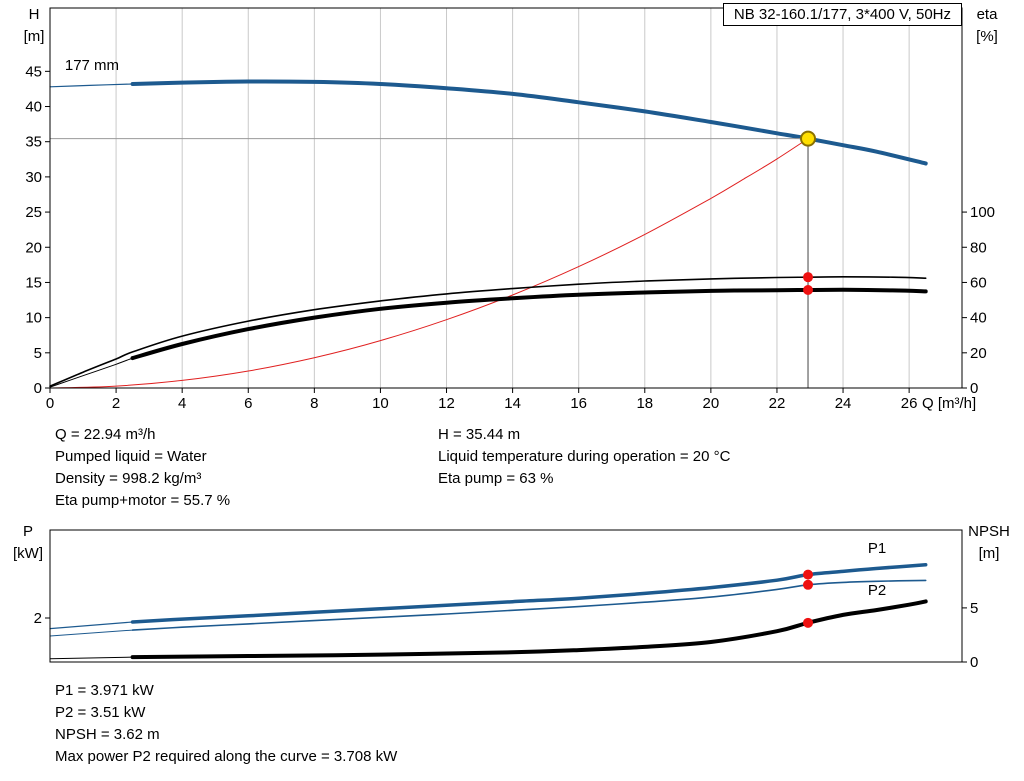  I want to click on x-tick-label: 2, so click(116, 403).